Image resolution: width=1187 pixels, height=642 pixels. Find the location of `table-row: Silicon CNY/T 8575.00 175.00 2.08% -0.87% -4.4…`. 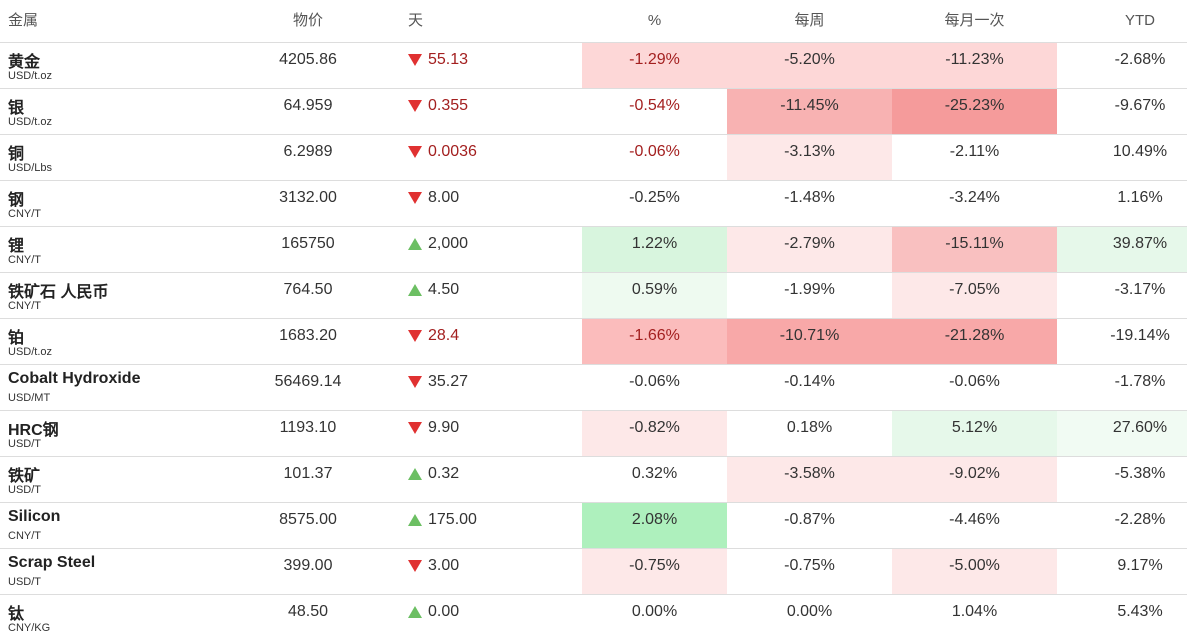

table-row: Silicon CNY/T 8575.00 175.00 2.08% -0.87% -4.4… is located at coordinates (593, 525).